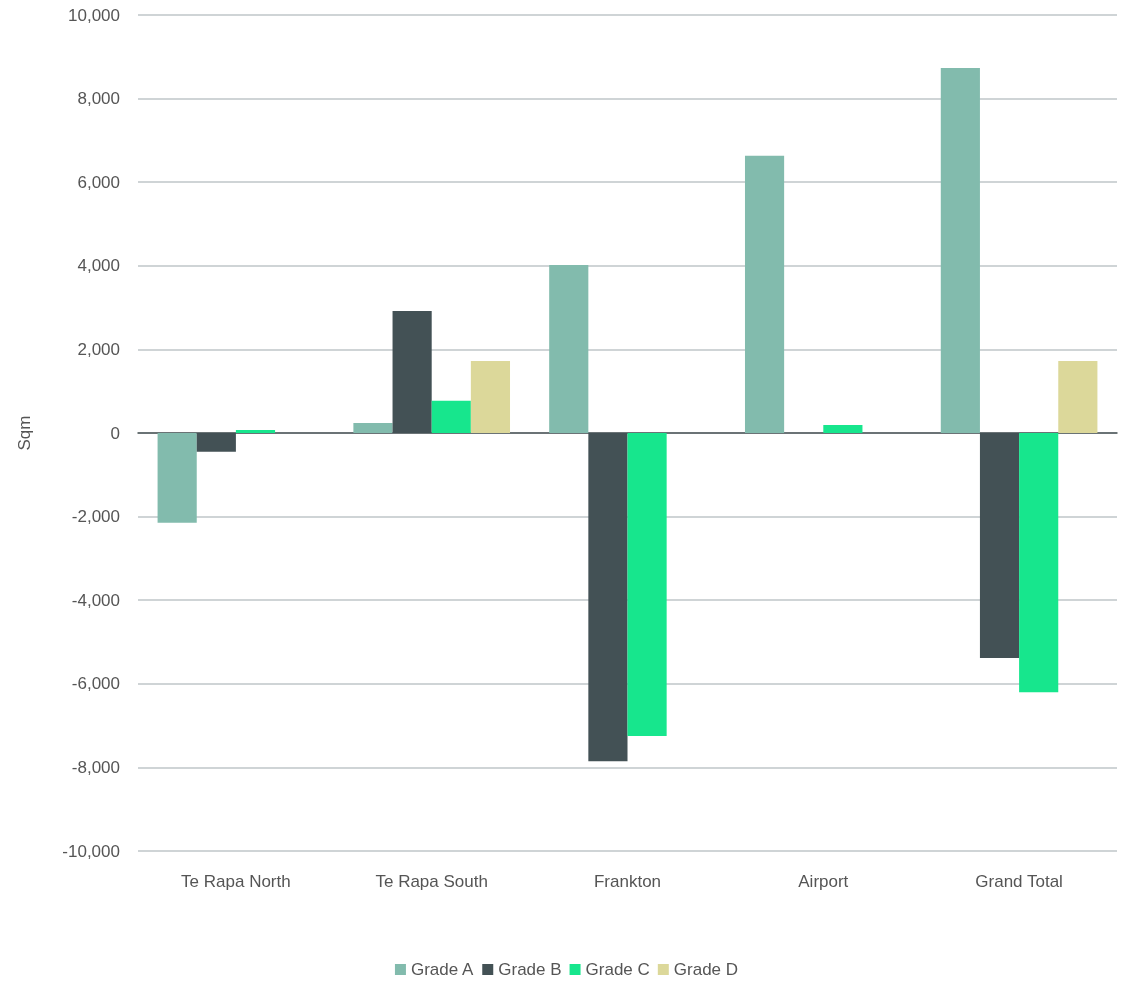  I want to click on y-tick-label: -6,000, so click(95, 684).